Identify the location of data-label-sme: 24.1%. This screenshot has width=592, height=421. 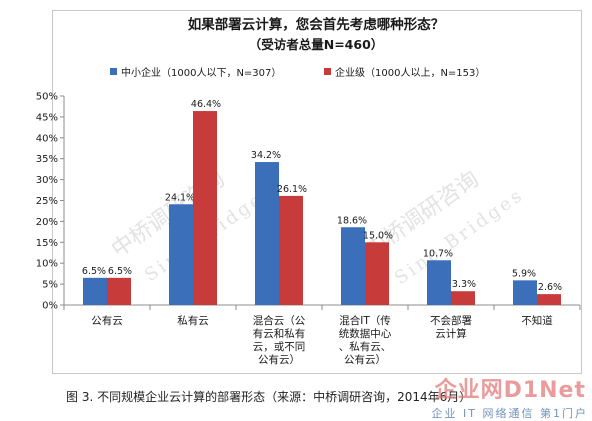
(180, 197).